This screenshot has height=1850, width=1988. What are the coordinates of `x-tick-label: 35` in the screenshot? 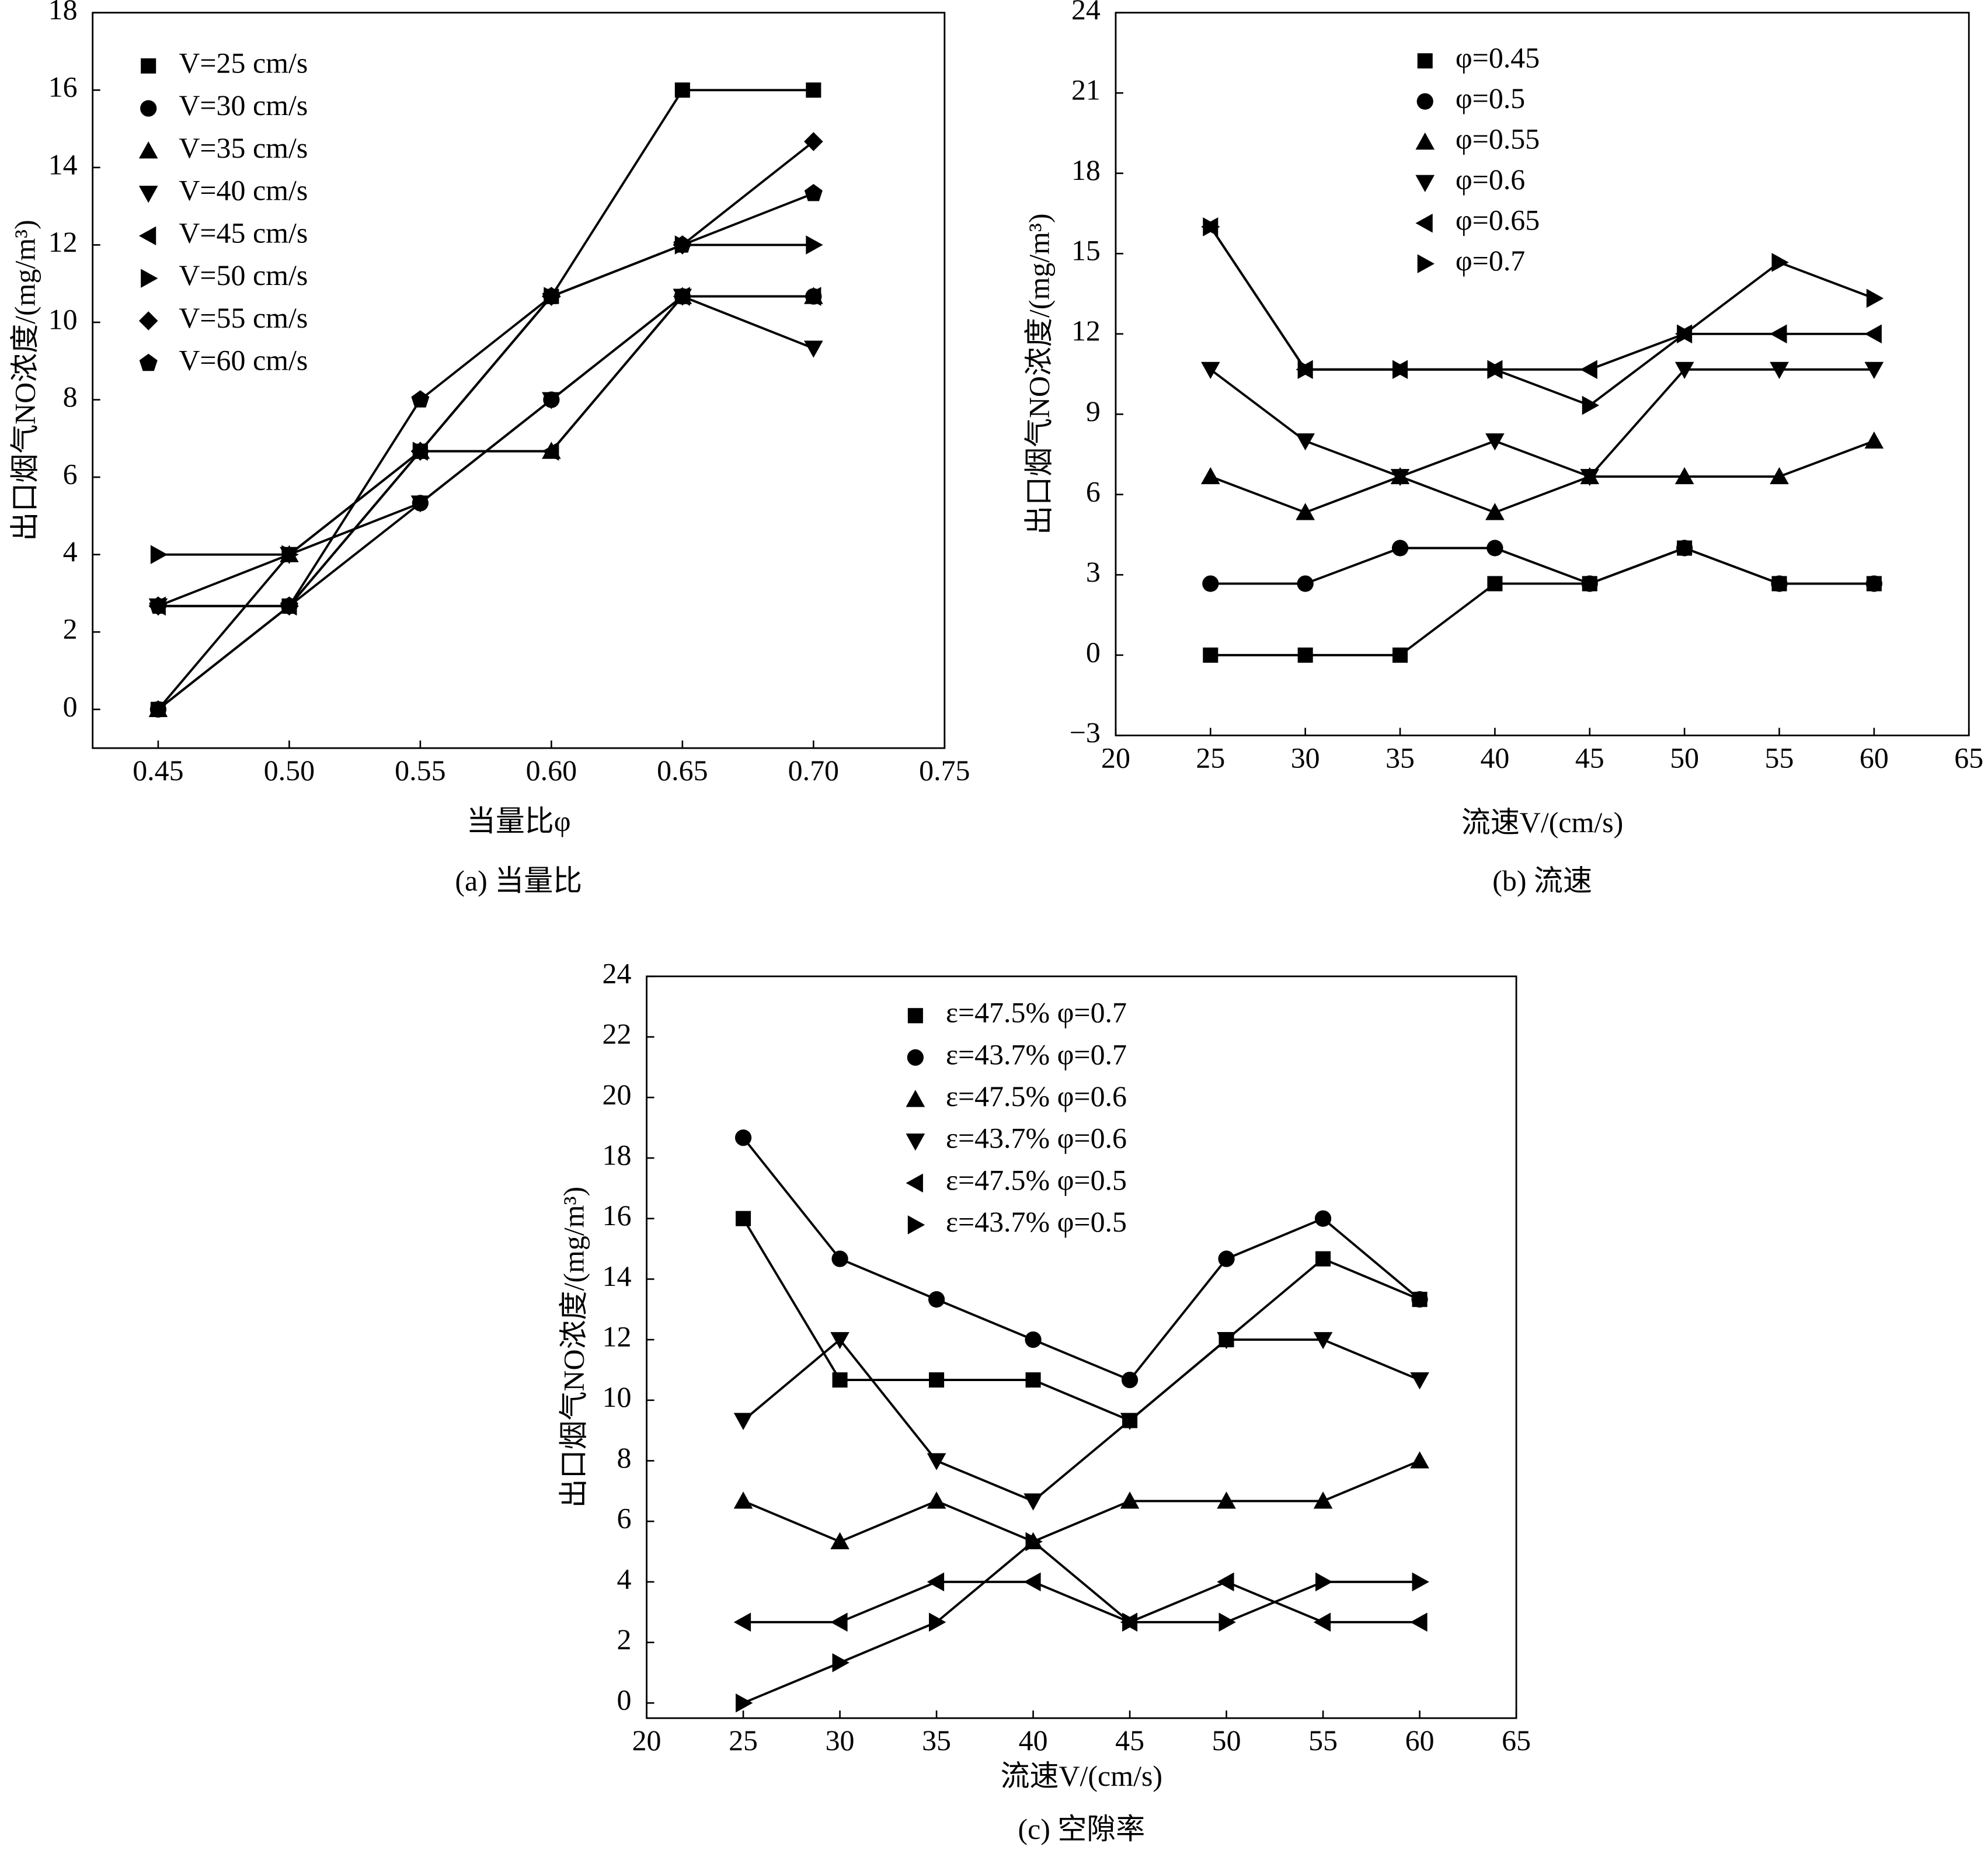 It's located at (936, 1741).